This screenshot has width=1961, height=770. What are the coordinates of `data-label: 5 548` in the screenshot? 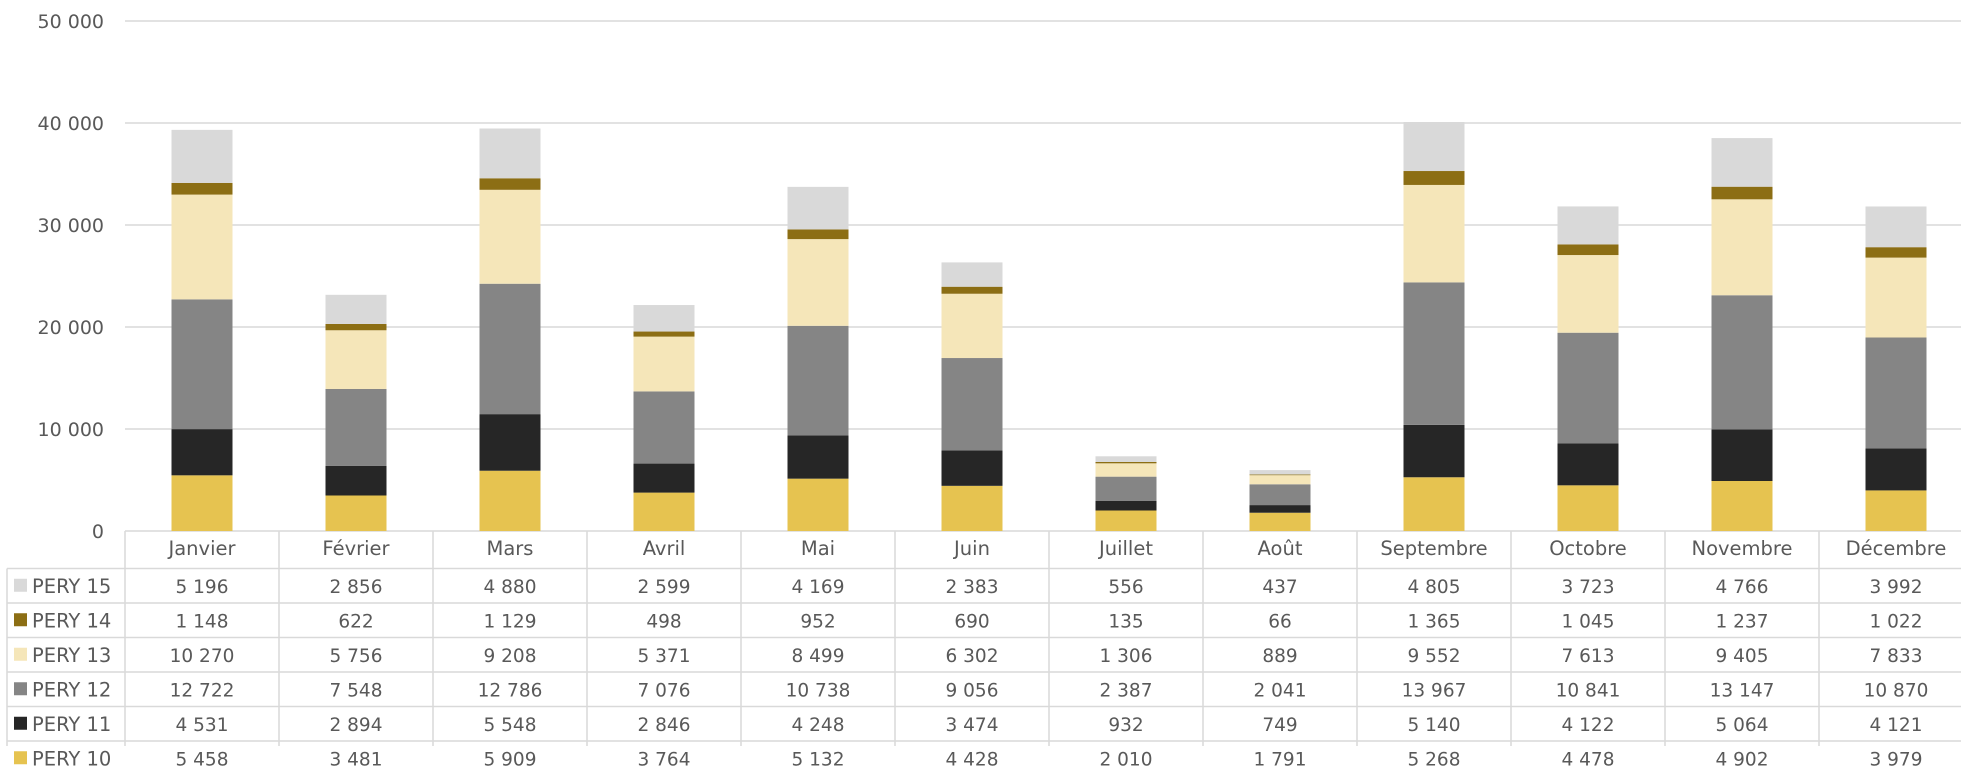 It's located at (510, 725).